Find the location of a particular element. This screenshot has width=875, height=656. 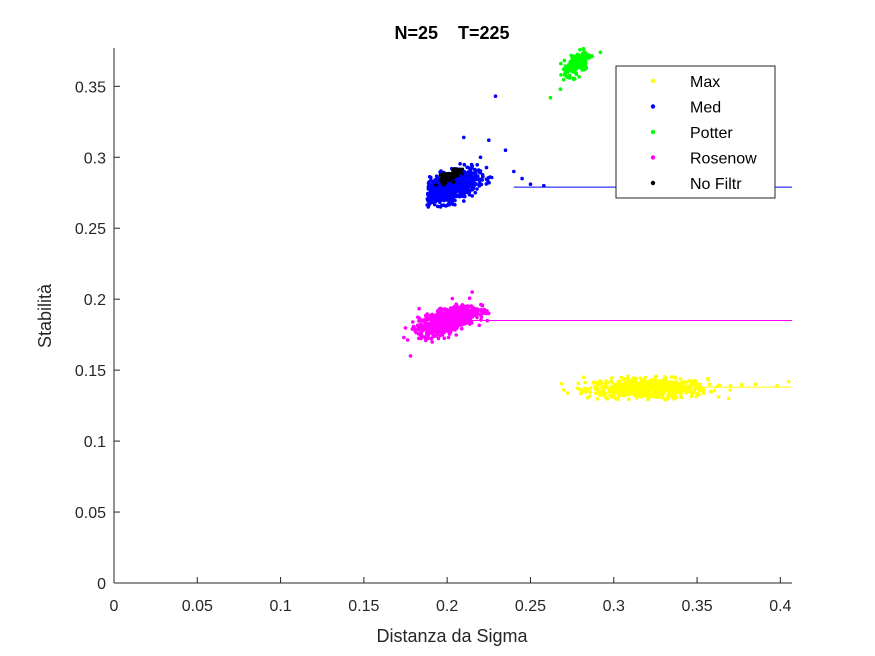

legend: Max Med Potter Rosenow No Filtr is located at coordinates (695, 132).